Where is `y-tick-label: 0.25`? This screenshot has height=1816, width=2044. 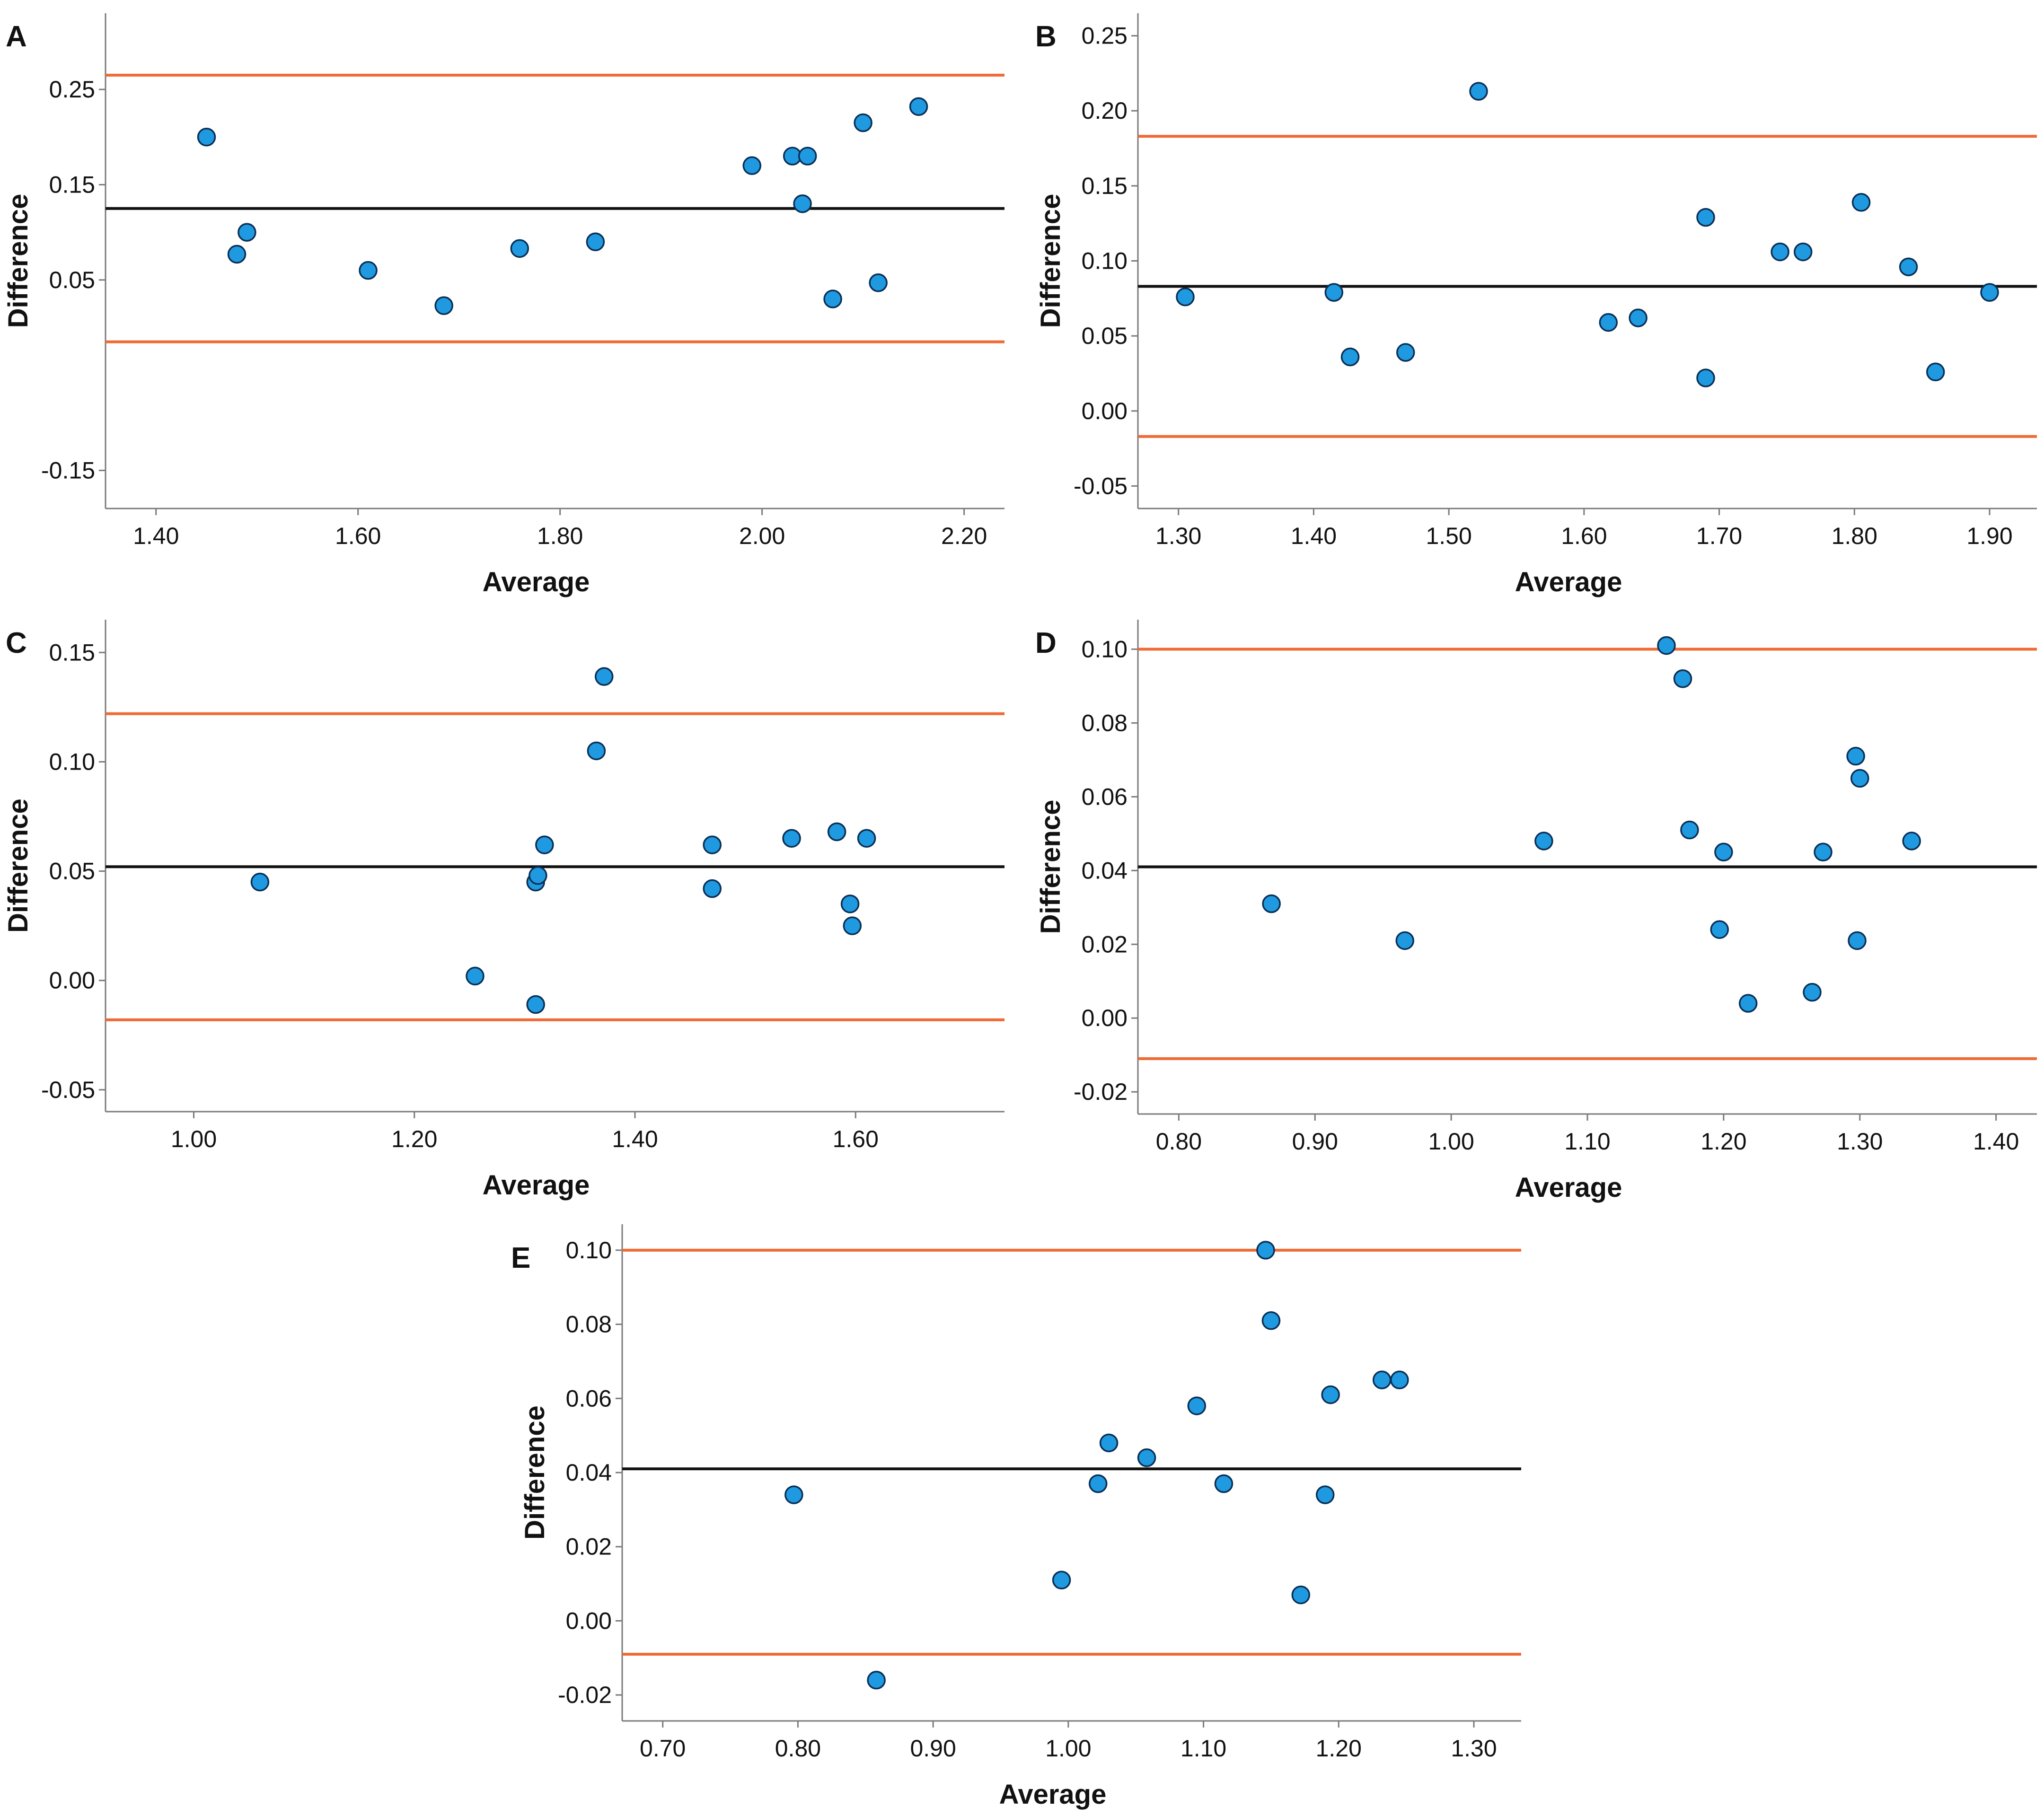
y-tick-label: 0.25 is located at coordinates (1105, 36).